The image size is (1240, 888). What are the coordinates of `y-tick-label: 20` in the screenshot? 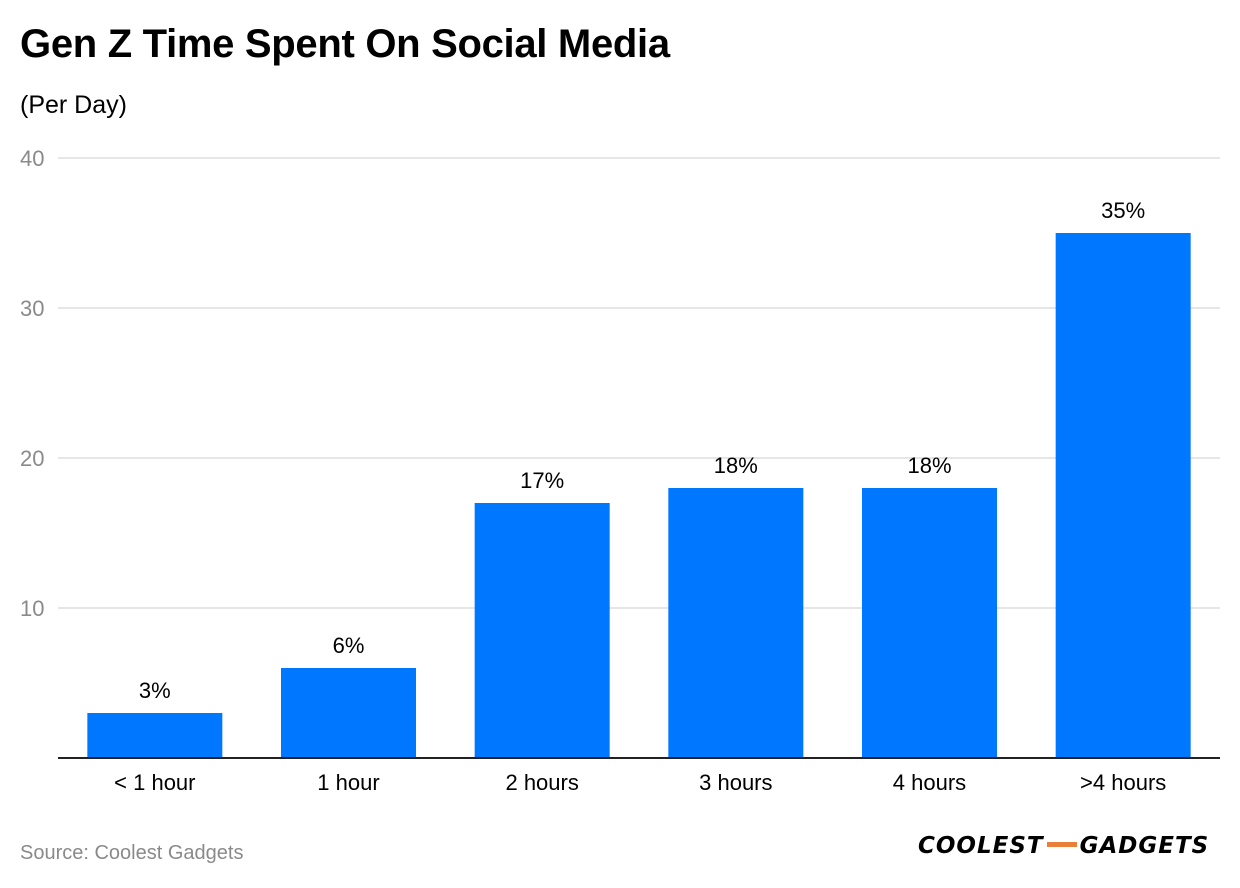 It's located at (32, 458).